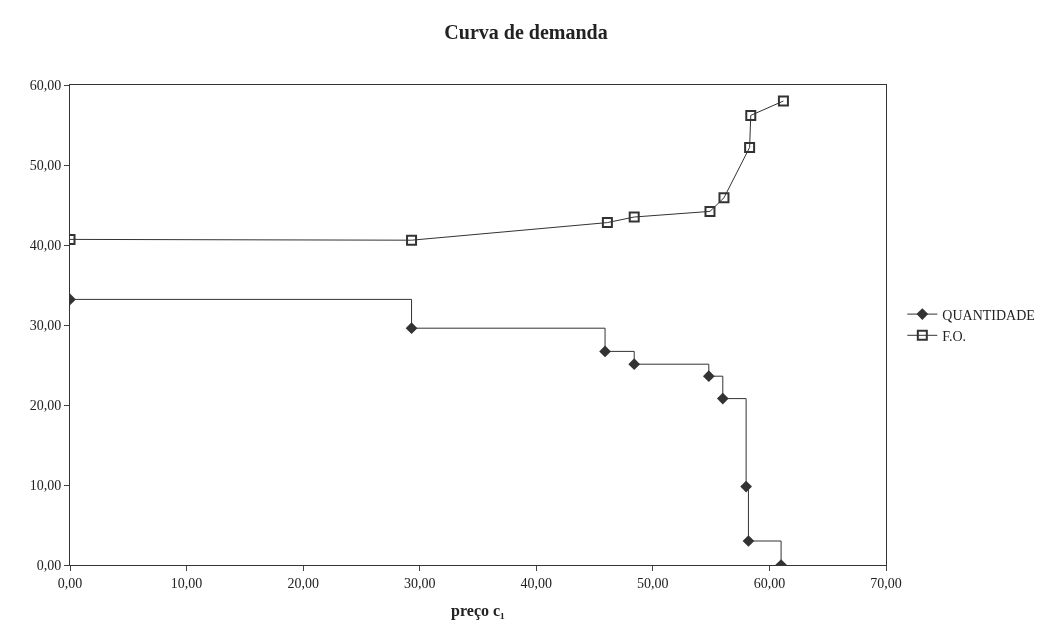  I want to click on y-tick-label: 20,00, so click(45, 405).